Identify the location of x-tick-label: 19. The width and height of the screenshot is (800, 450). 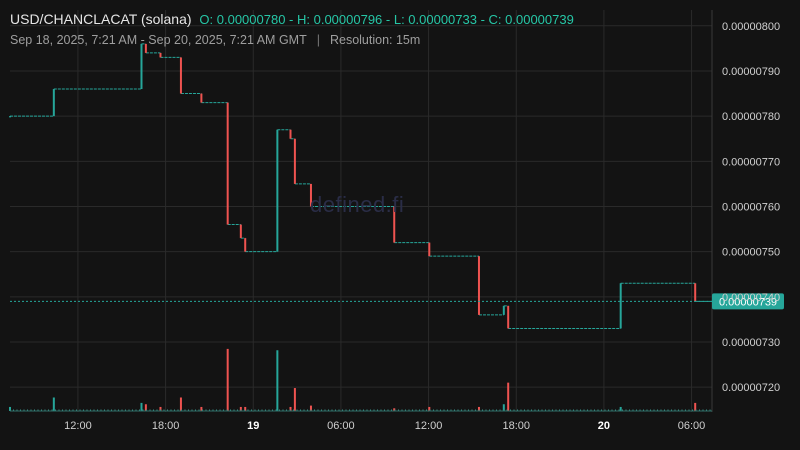
(253, 426).